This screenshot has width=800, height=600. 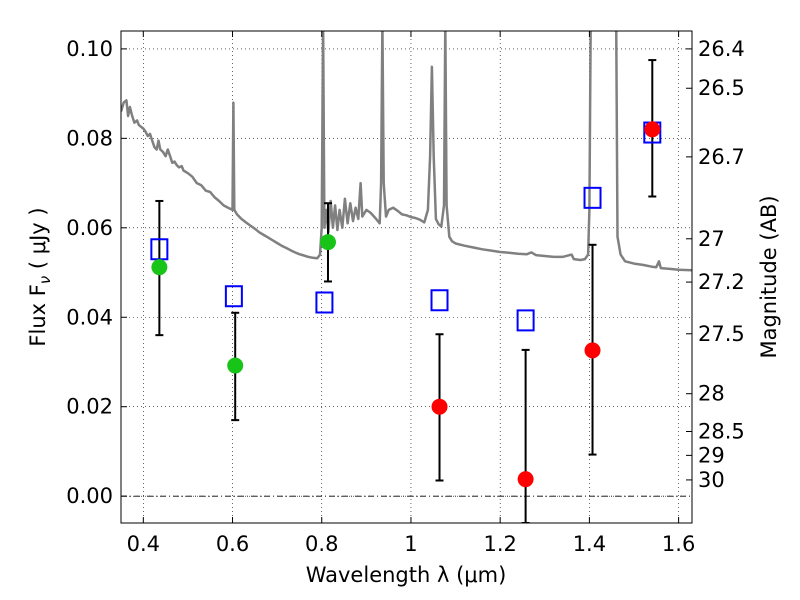 What do you see at coordinates (38, 241) in the screenshot?
I see `y-axis-label-unit: ( μJy )` at bounding box center [38, 241].